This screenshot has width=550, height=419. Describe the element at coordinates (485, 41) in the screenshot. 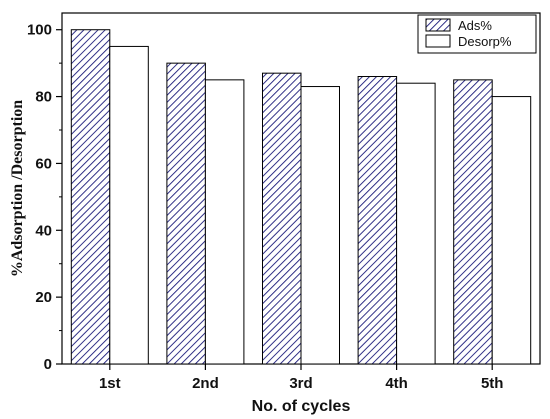

I see `legend-label-desorp: Desorp%` at that location.